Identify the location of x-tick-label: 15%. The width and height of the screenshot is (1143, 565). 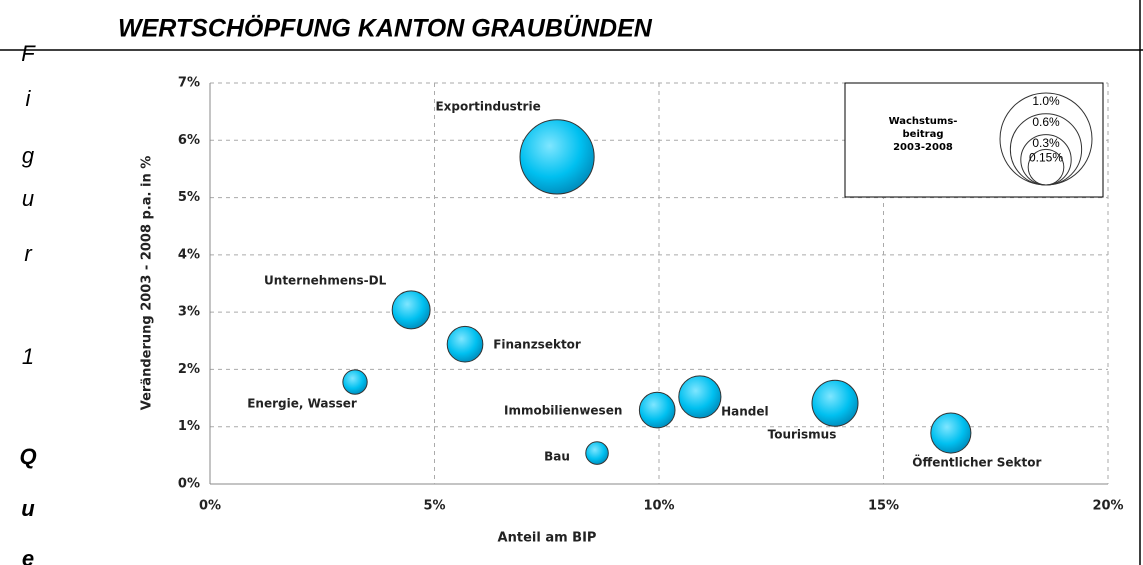
(883, 506).